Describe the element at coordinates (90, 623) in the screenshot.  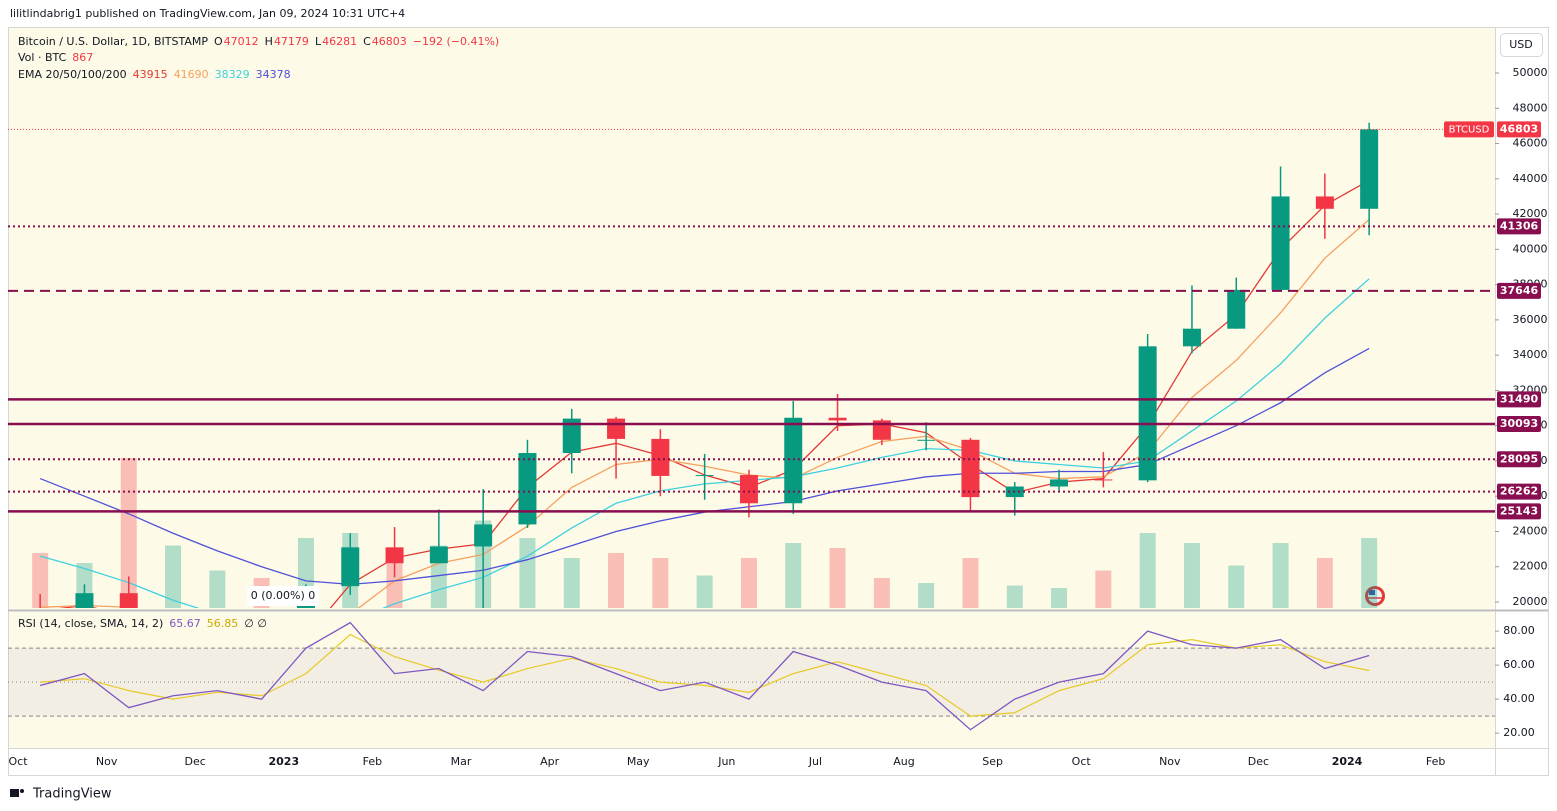
I see `rsi-label: RSI (14, close, SMA, 14, 2)` at that location.